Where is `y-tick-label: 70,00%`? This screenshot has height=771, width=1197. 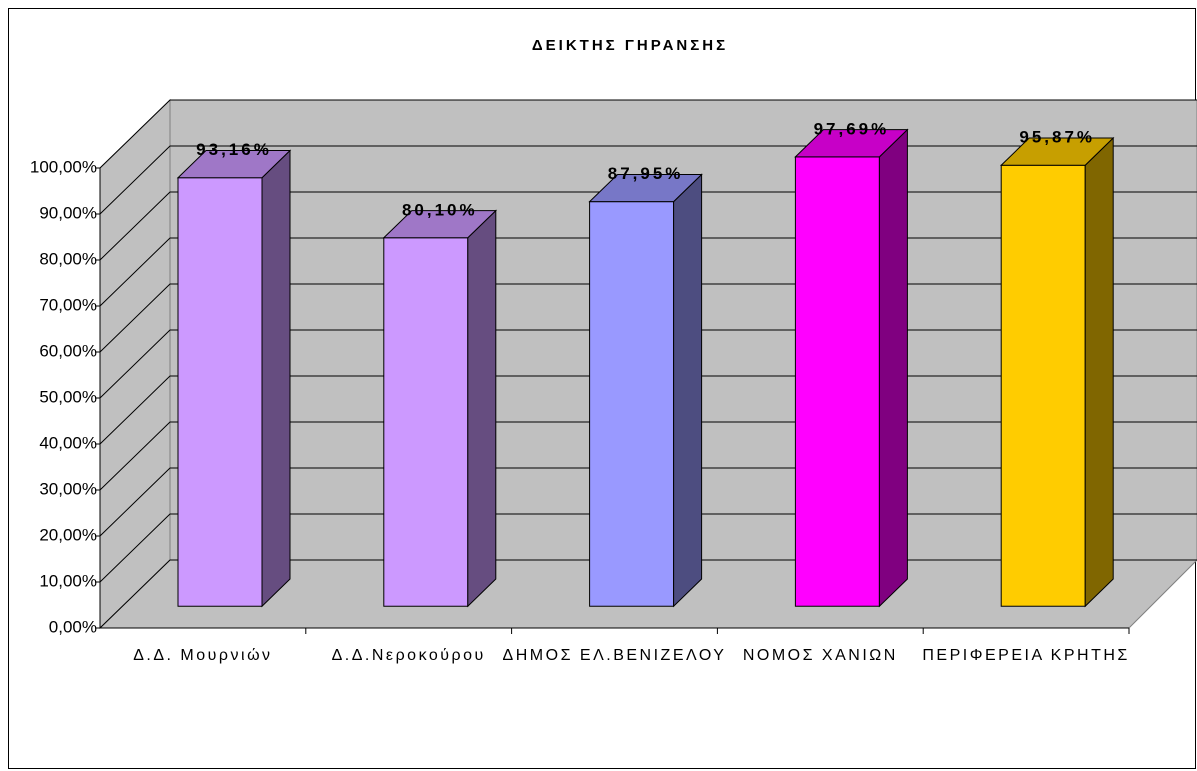 y-tick-label: 70,00% is located at coordinates (68, 304).